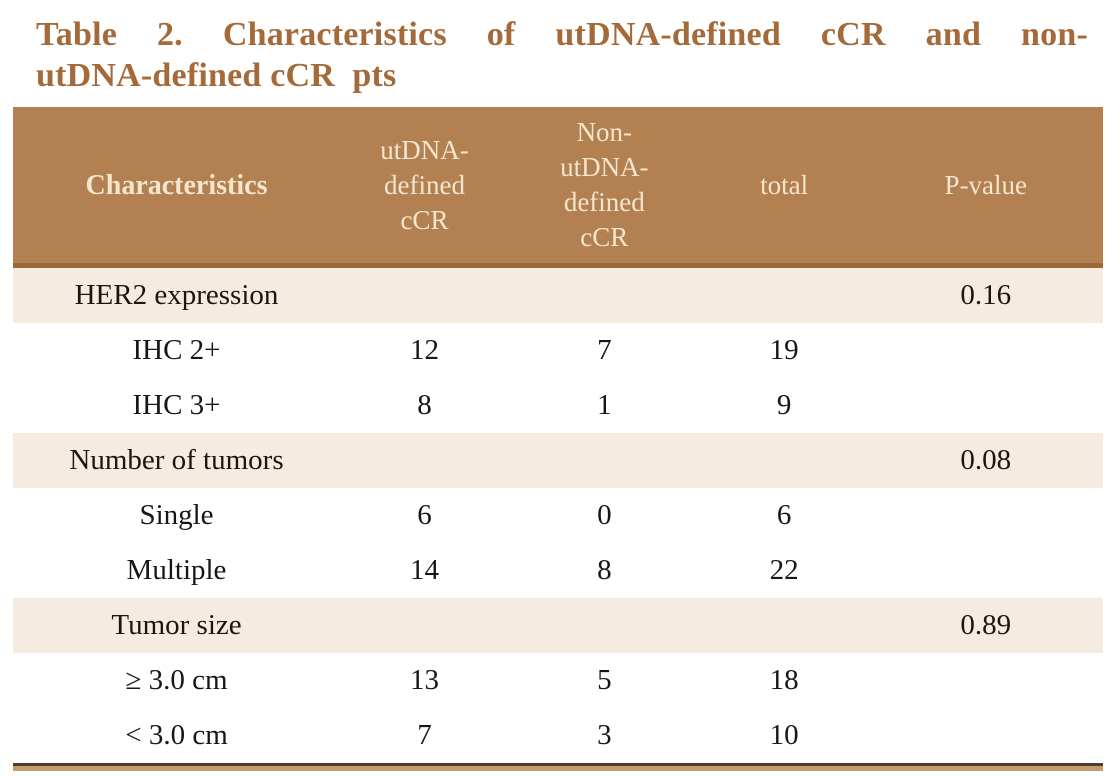  Describe the element at coordinates (604, 515) in the screenshot. I see `value-non-utdna-ccr: 0` at that location.